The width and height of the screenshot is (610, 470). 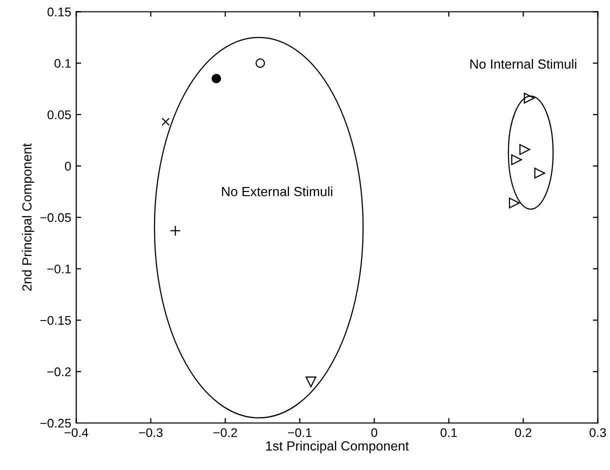 I want to click on y-tick-label: −0.05, so click(x=55, y=217).